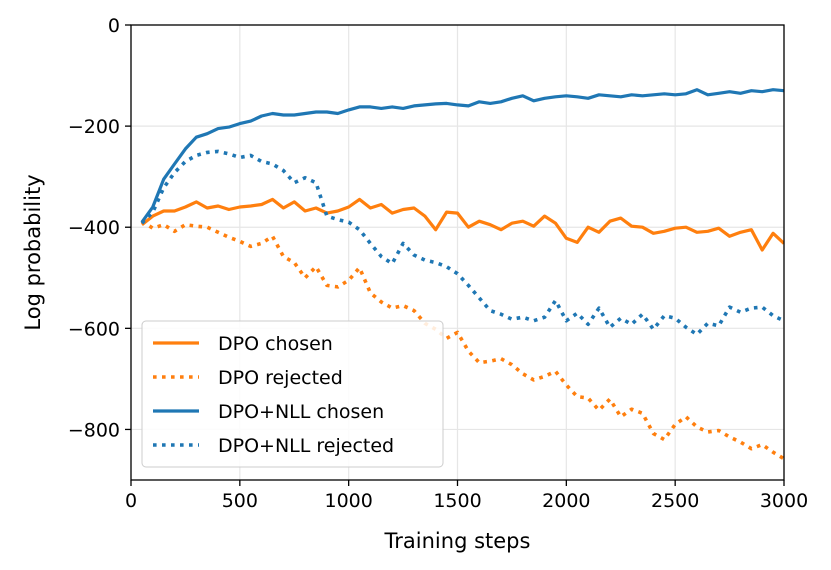 This screenshot has height=570, width=831. Describe the element at coordinates (240, 501) in the screenshot. I see `x-tick-label: 500` at that location.